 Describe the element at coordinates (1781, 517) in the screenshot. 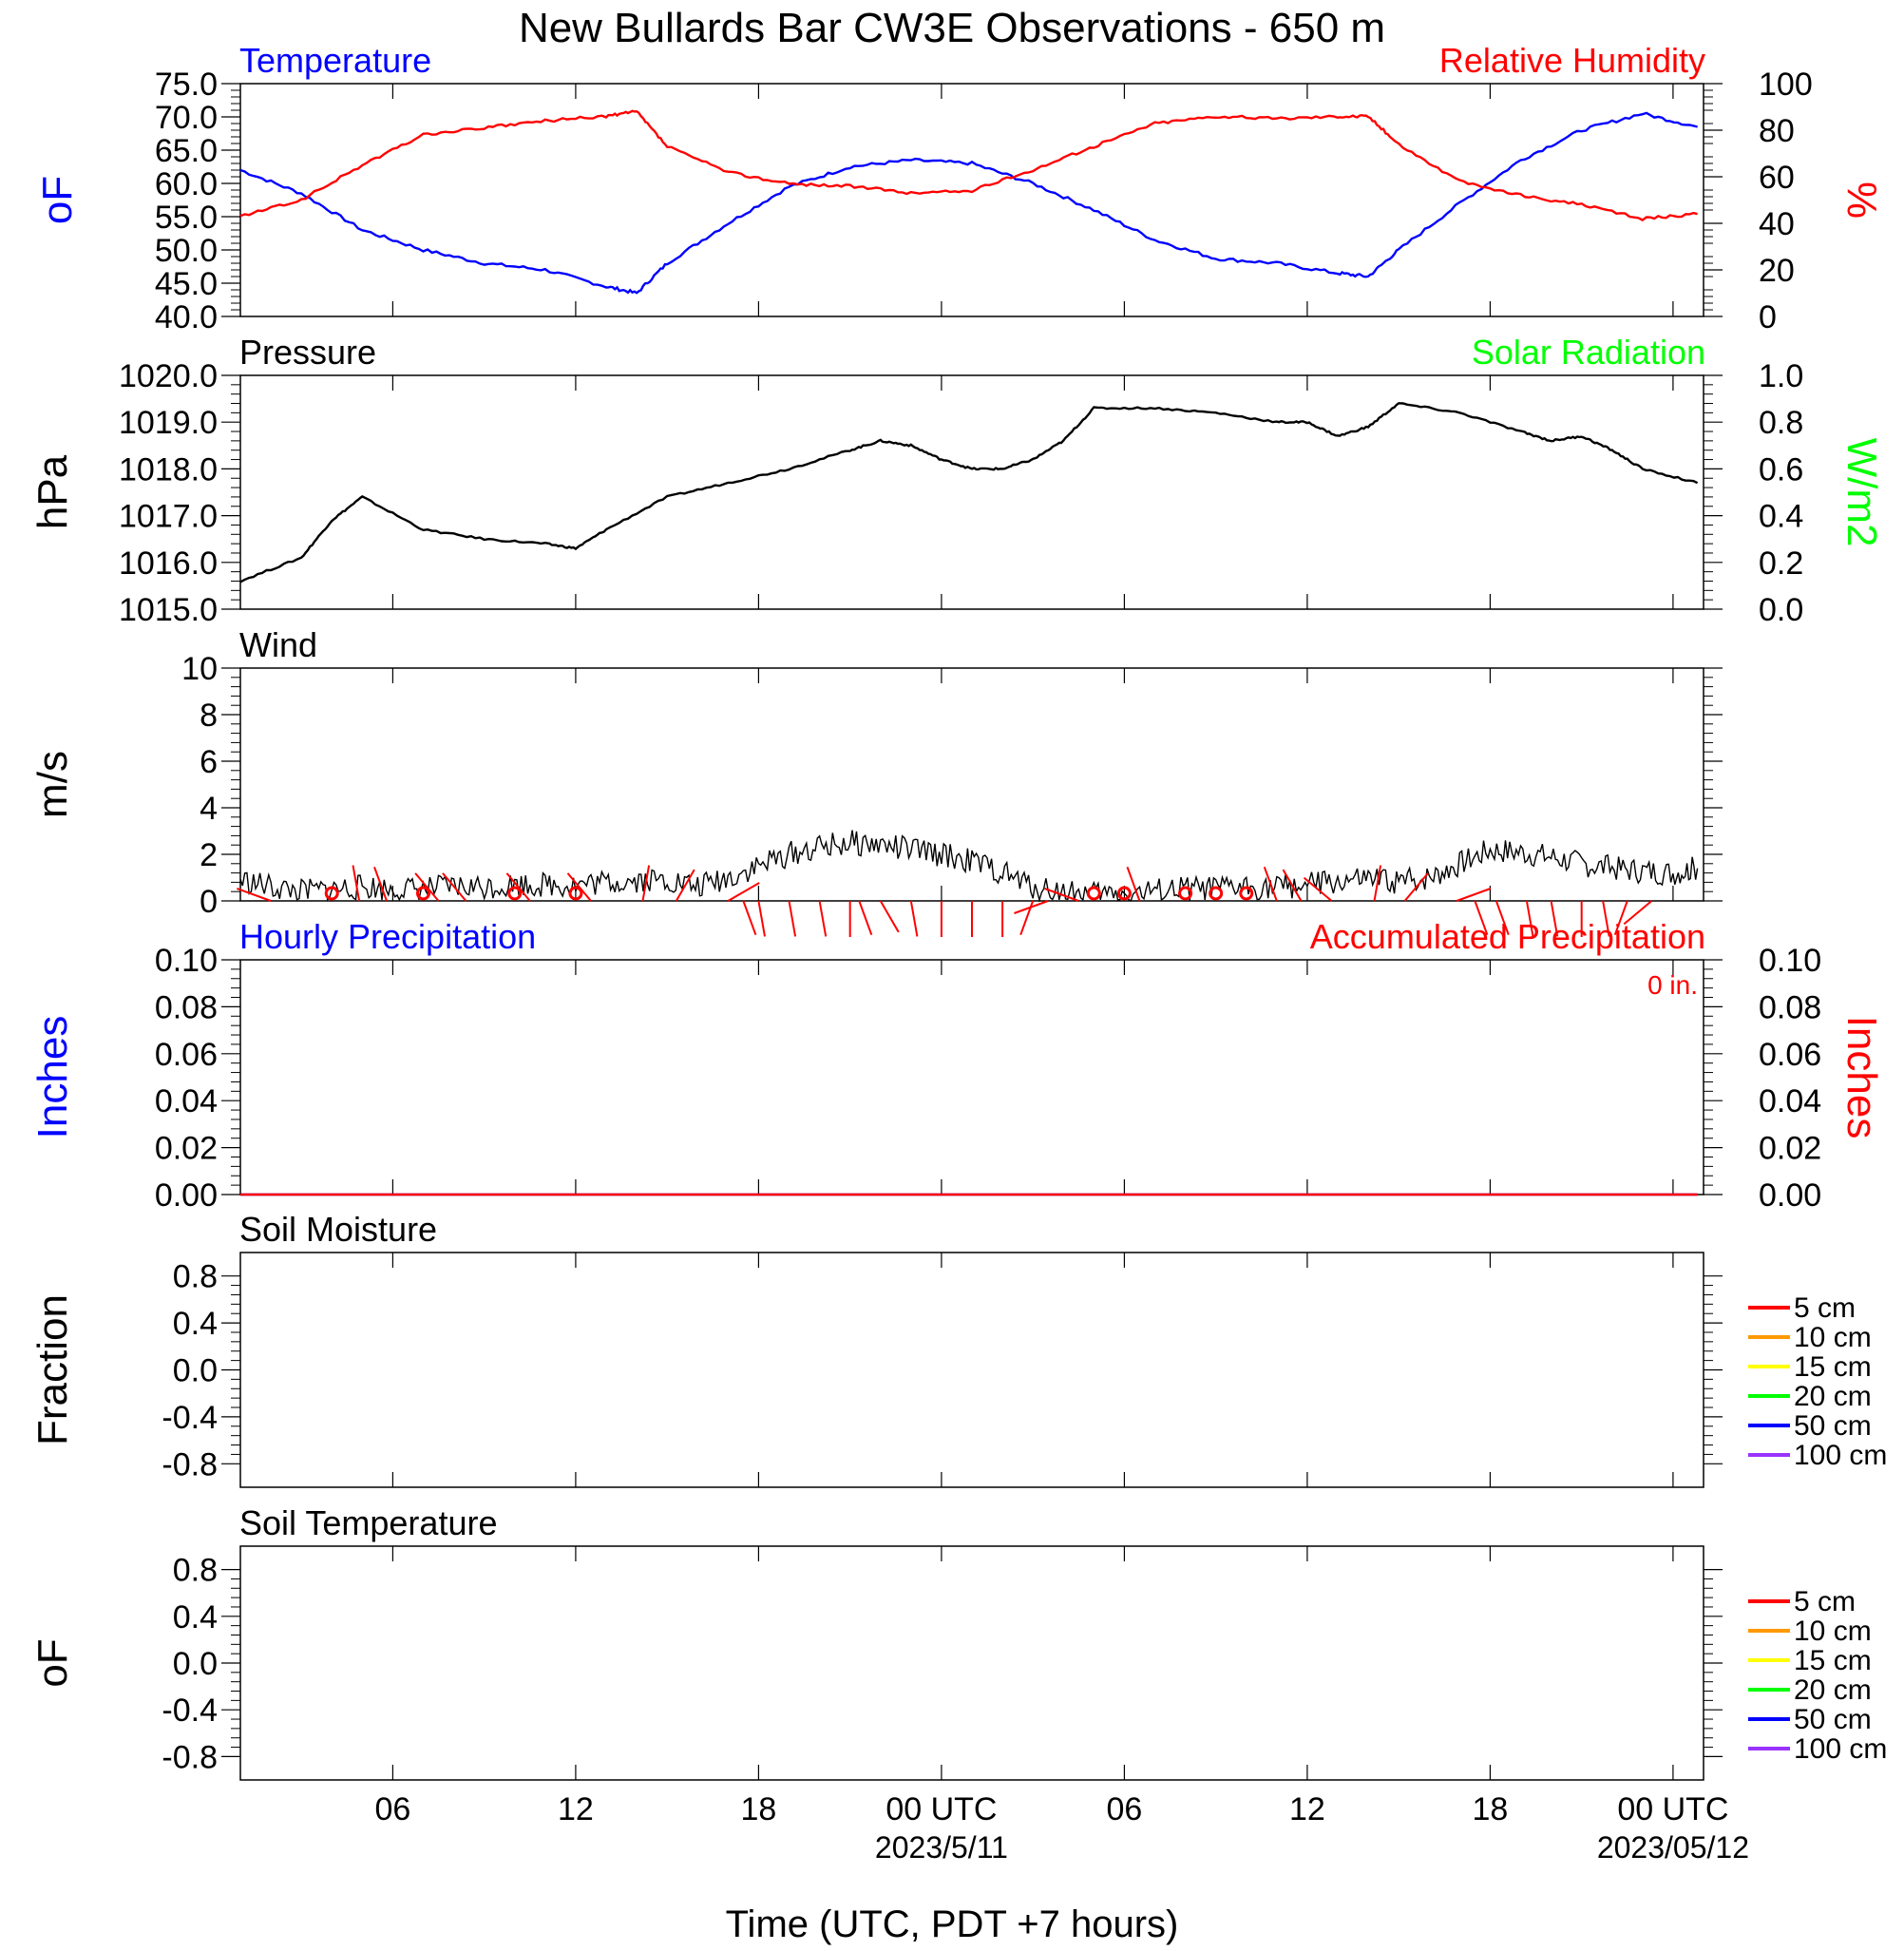

I see `y-right-tick-label: 0.4` at that location.